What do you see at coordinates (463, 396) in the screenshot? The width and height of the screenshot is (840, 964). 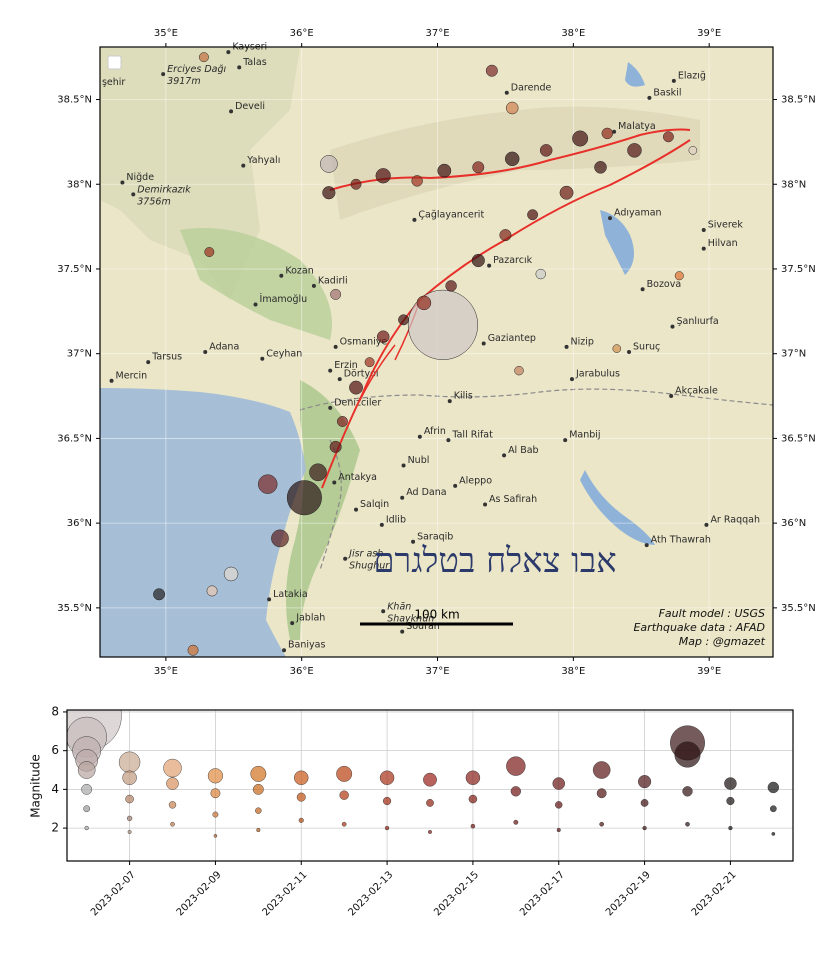 I see `place-label: Kilis` at bounding box center [463, 396].